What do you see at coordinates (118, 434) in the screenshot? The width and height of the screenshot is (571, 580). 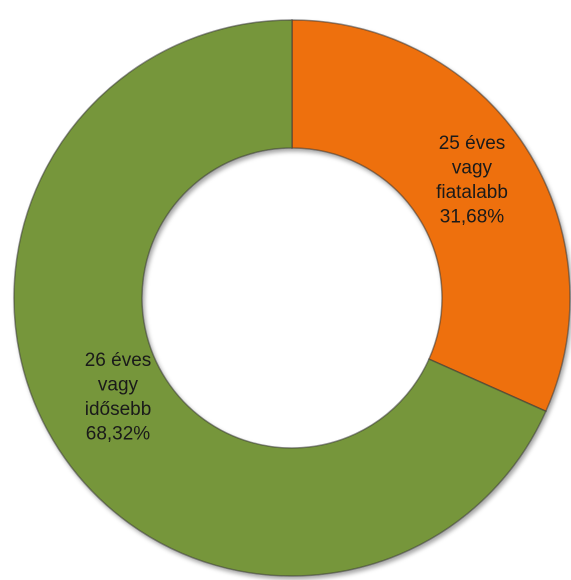 I see `slice-label-2-line-4: 68,32%` at bounding box center [118, 434].